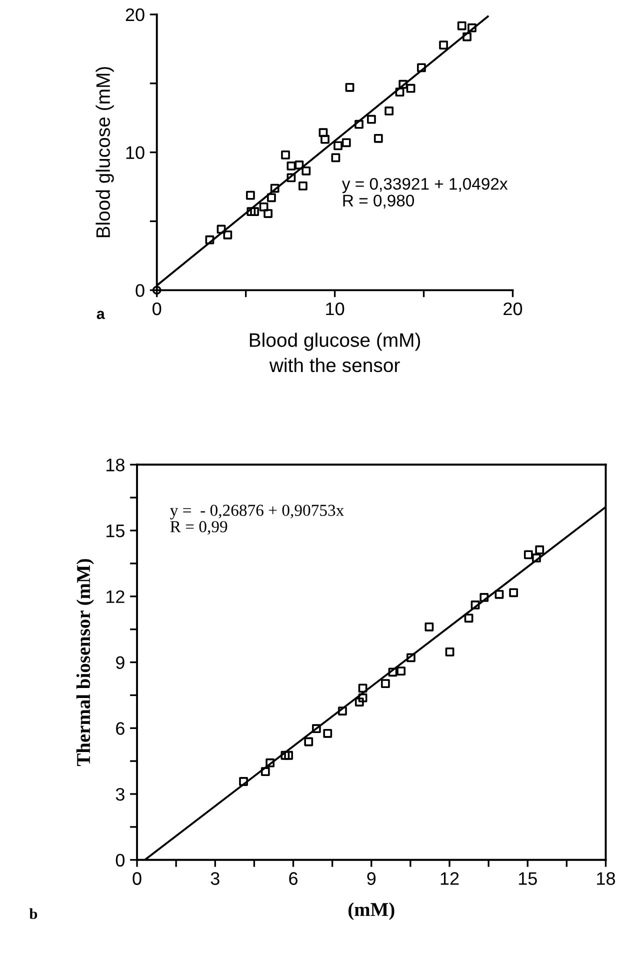  What do you see at coordinates (425, 193) in the screenshot?
I see `annotation: y = 0,33921 + 1,0492x R = 0,980` at bounding box center [425, 193].